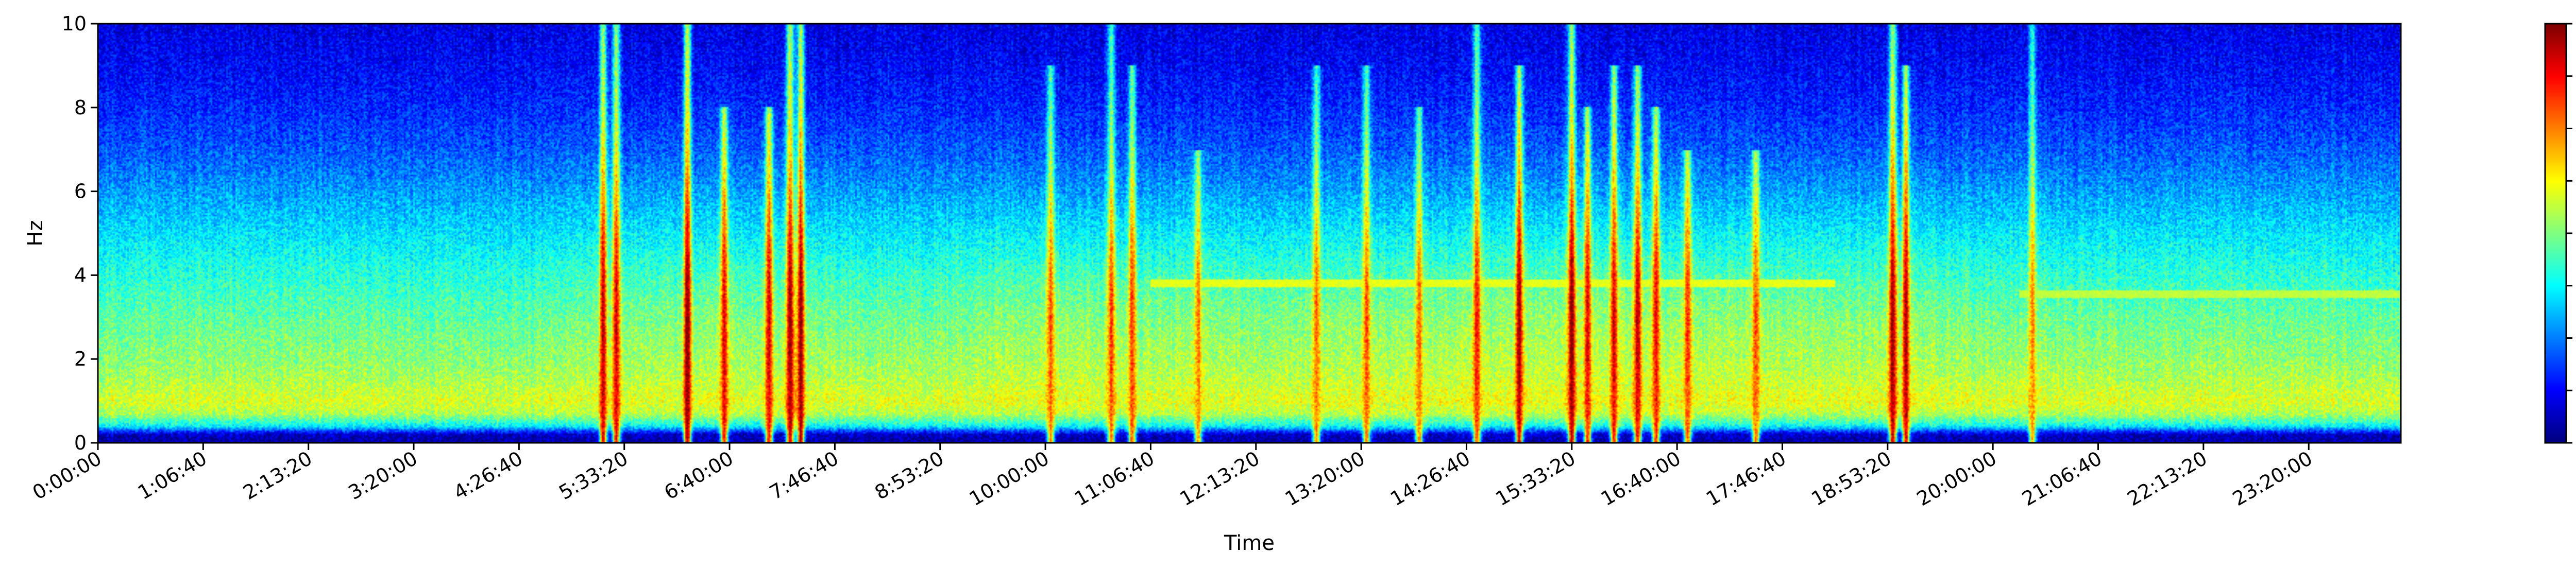 The image size is (2576, 569). Describe the element at coordinates (1249, 543) in the screenshot. I see `x-axis-label: Time` at that location.